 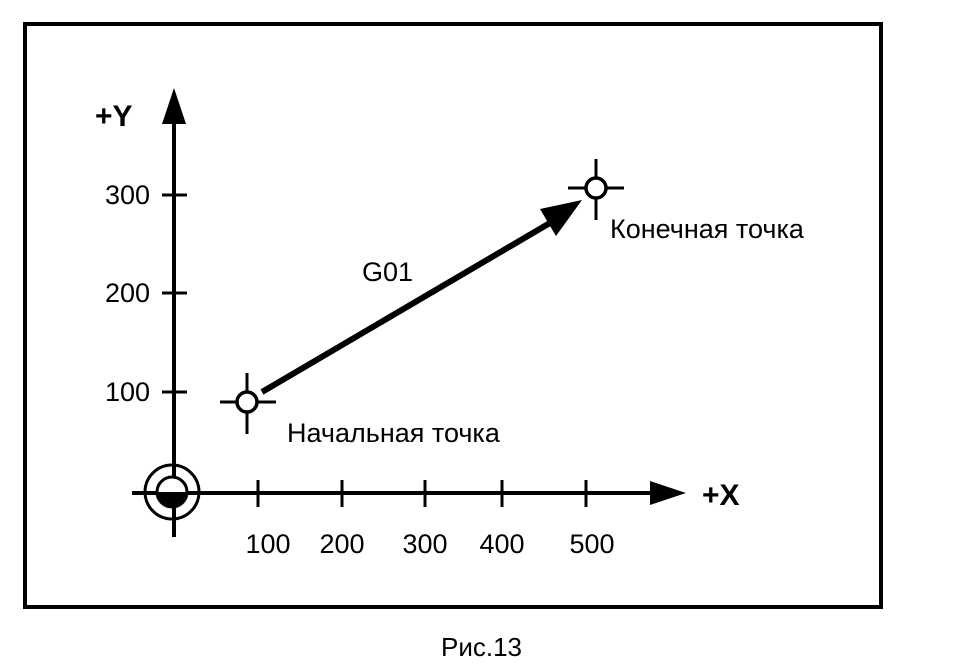 I want to click on x-tick-label-400: 400, so click(x=501, y=544).